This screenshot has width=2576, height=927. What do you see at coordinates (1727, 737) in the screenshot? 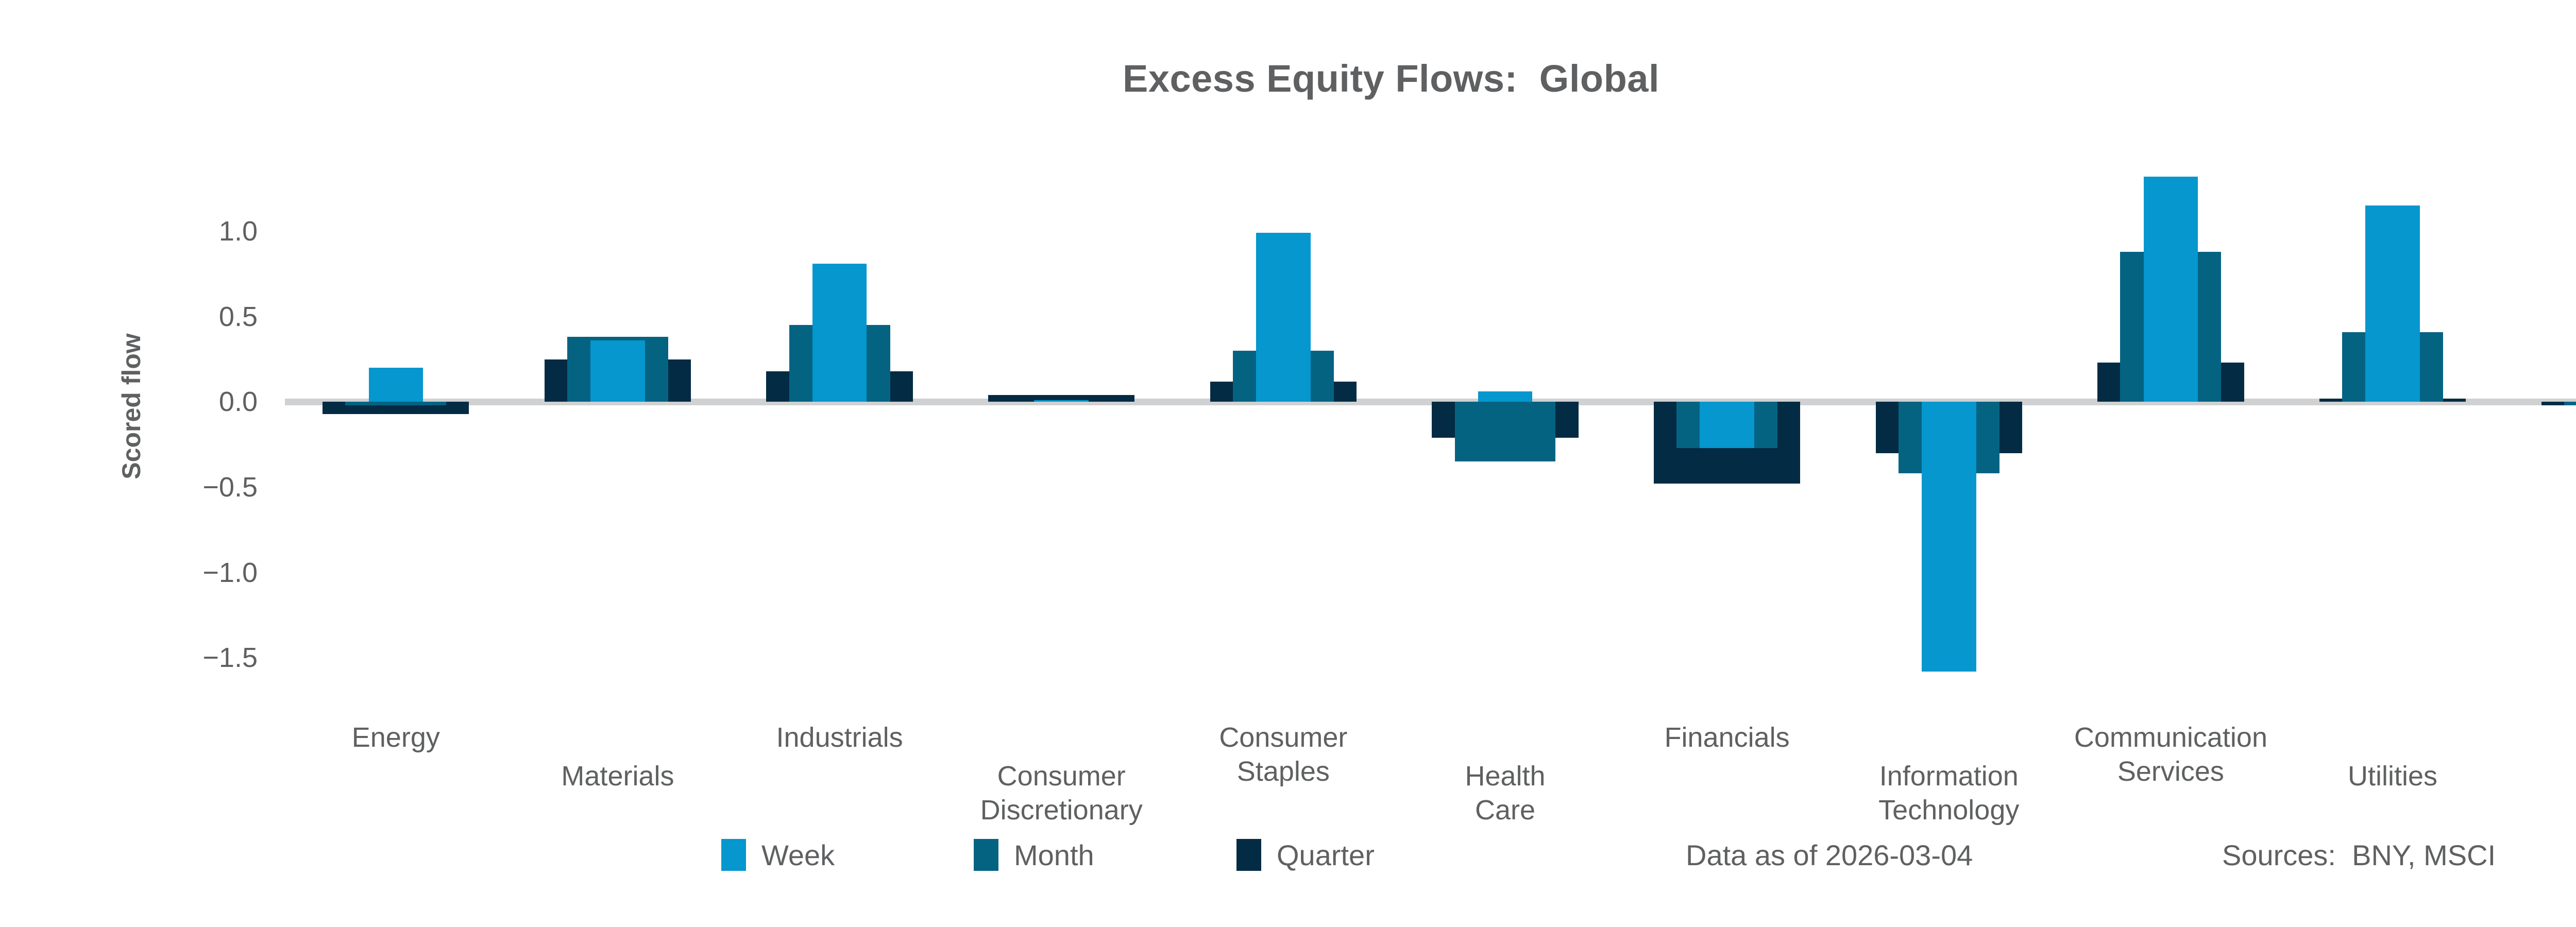
I see `x-category-label: Financials` at bounding box center [1727, 737].